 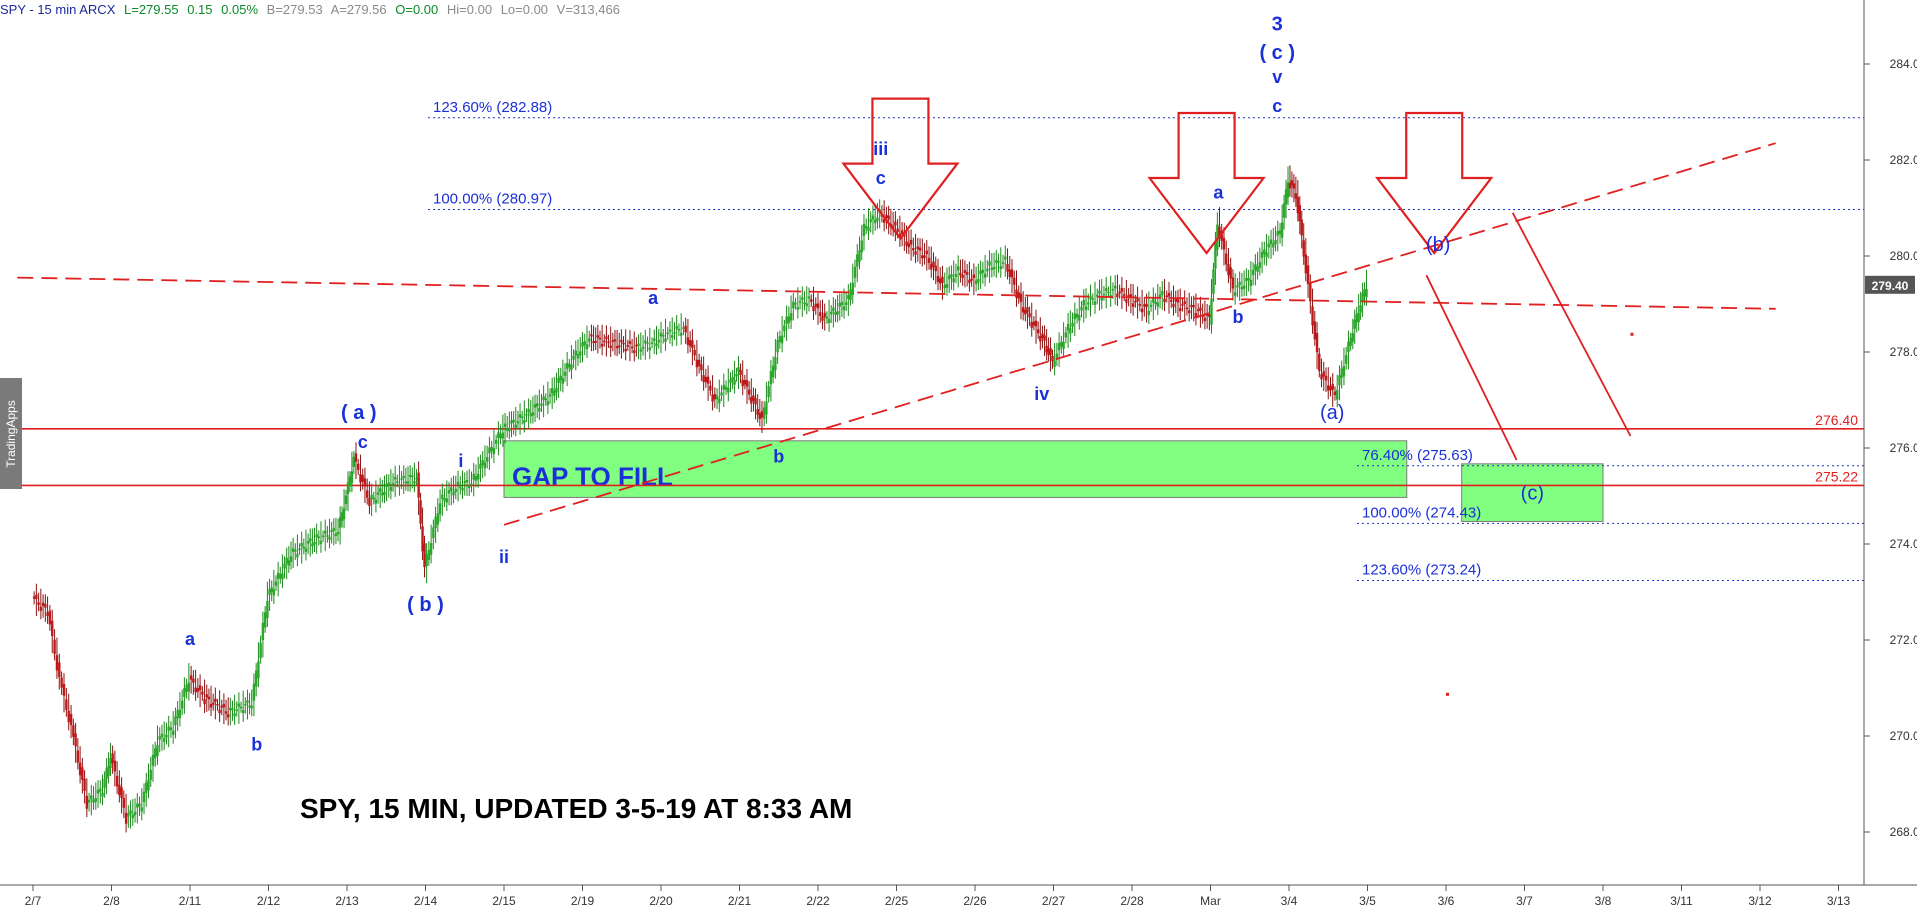 What do you see at coordinates (426, 901) in the screenshot?
I see `x-tick-label: 2/14` at bounding box center [426, 901].